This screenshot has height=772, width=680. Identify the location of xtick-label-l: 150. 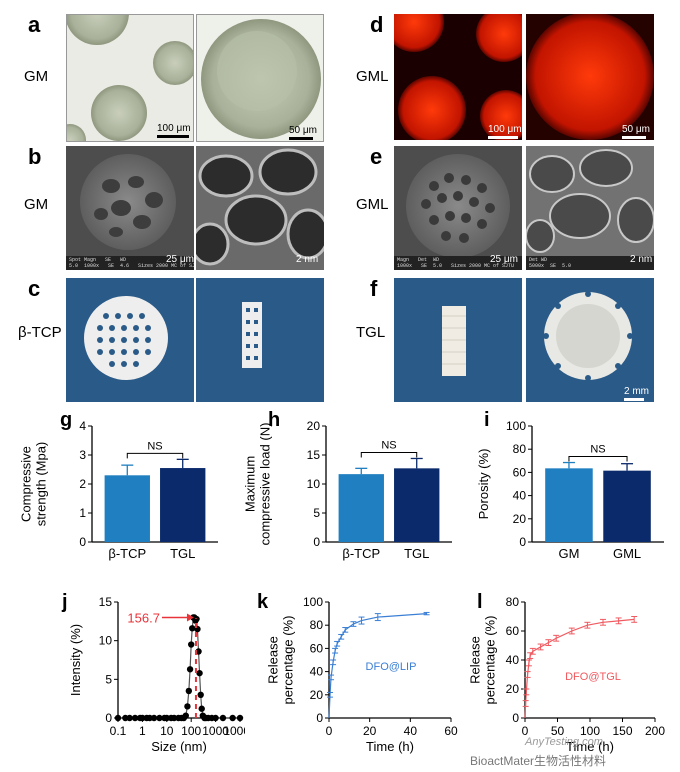
(622, 731).